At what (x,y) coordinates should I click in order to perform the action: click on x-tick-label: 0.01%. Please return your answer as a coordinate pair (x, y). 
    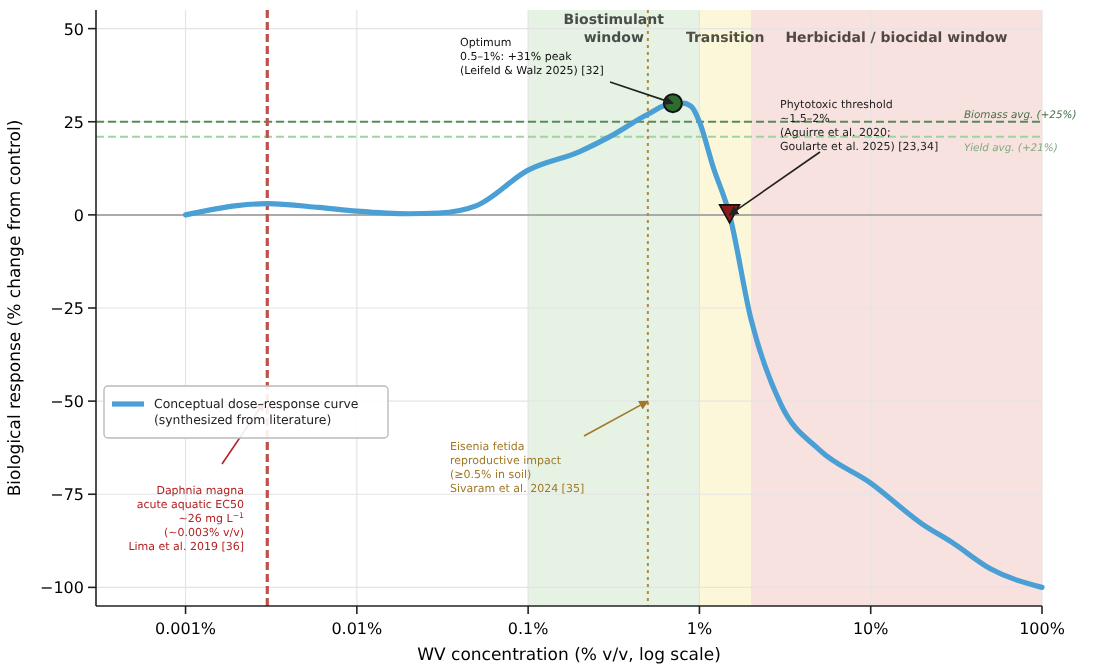
    Looking at the image, I should click on (357, 629).